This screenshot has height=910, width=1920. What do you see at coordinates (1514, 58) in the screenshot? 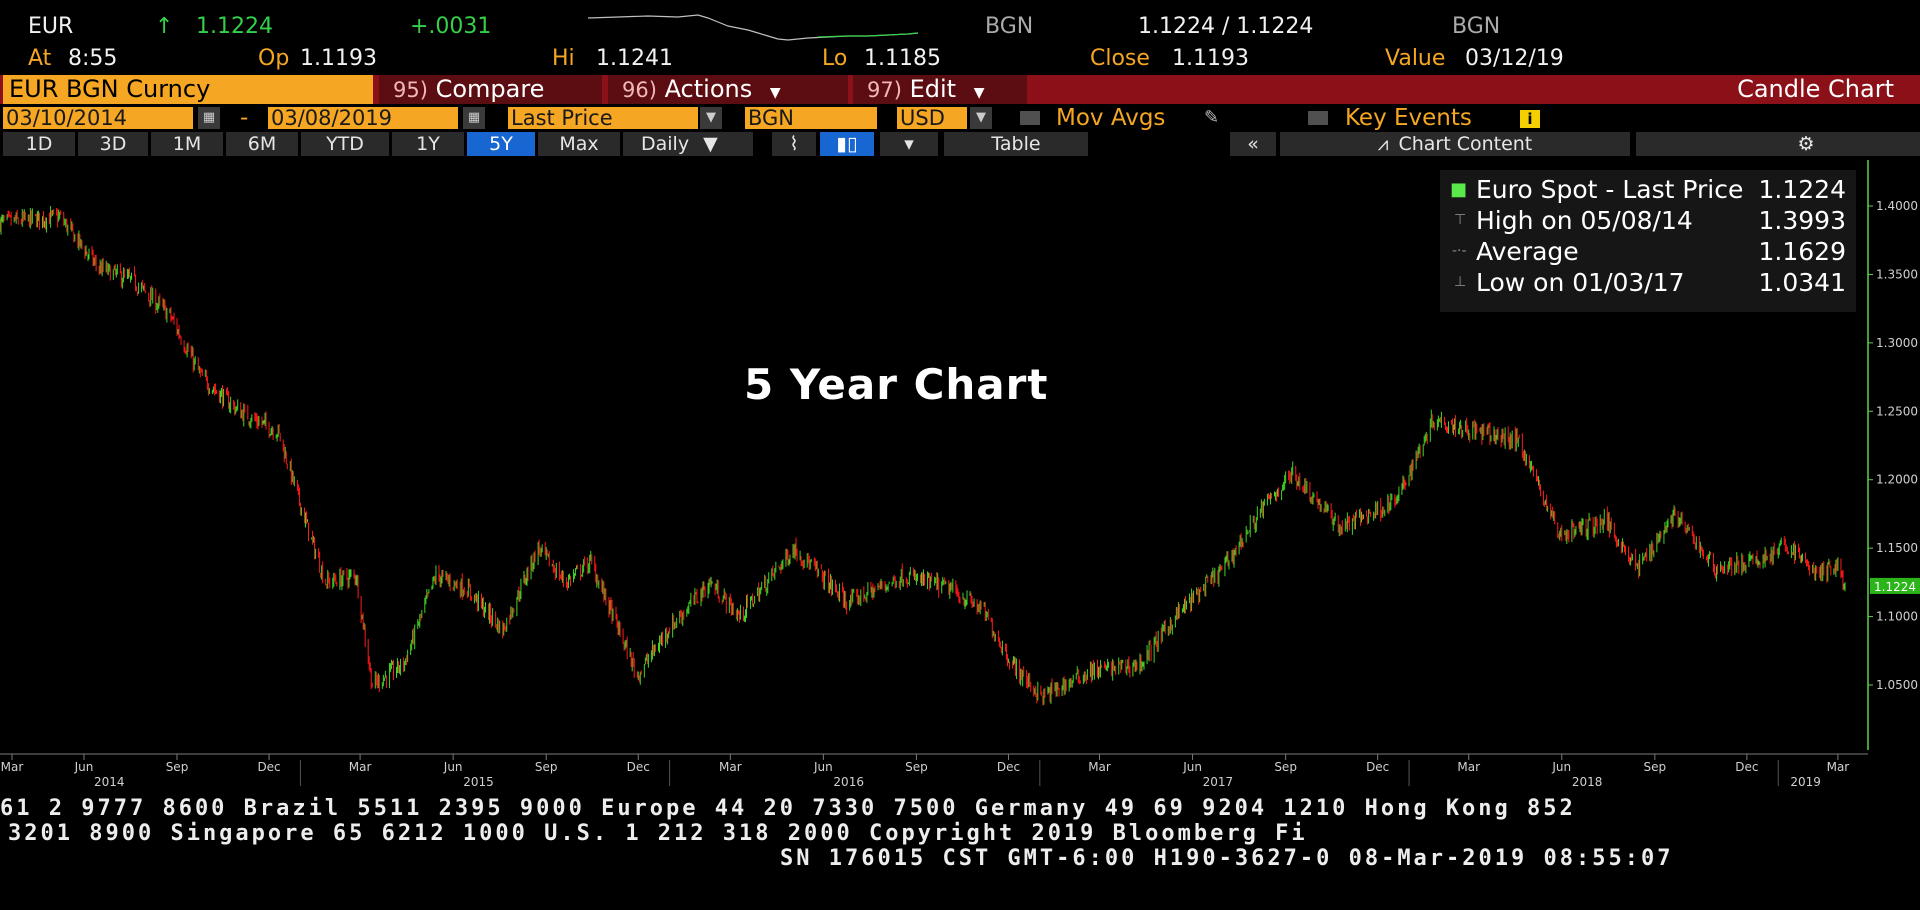
I see `value-date: 03/12/19` at bounding box center [1514, 58].